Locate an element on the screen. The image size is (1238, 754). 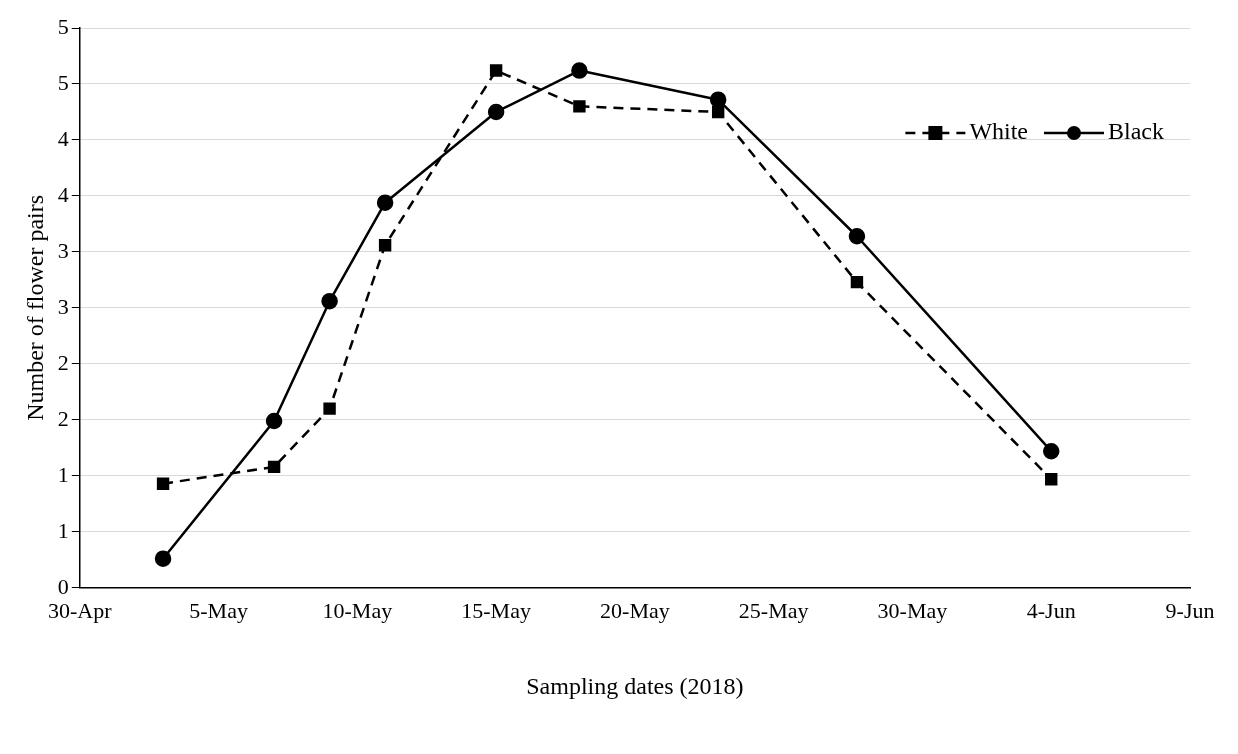
x-axis-title: Sampling dates (2018) is located at coordinates (635, 685).